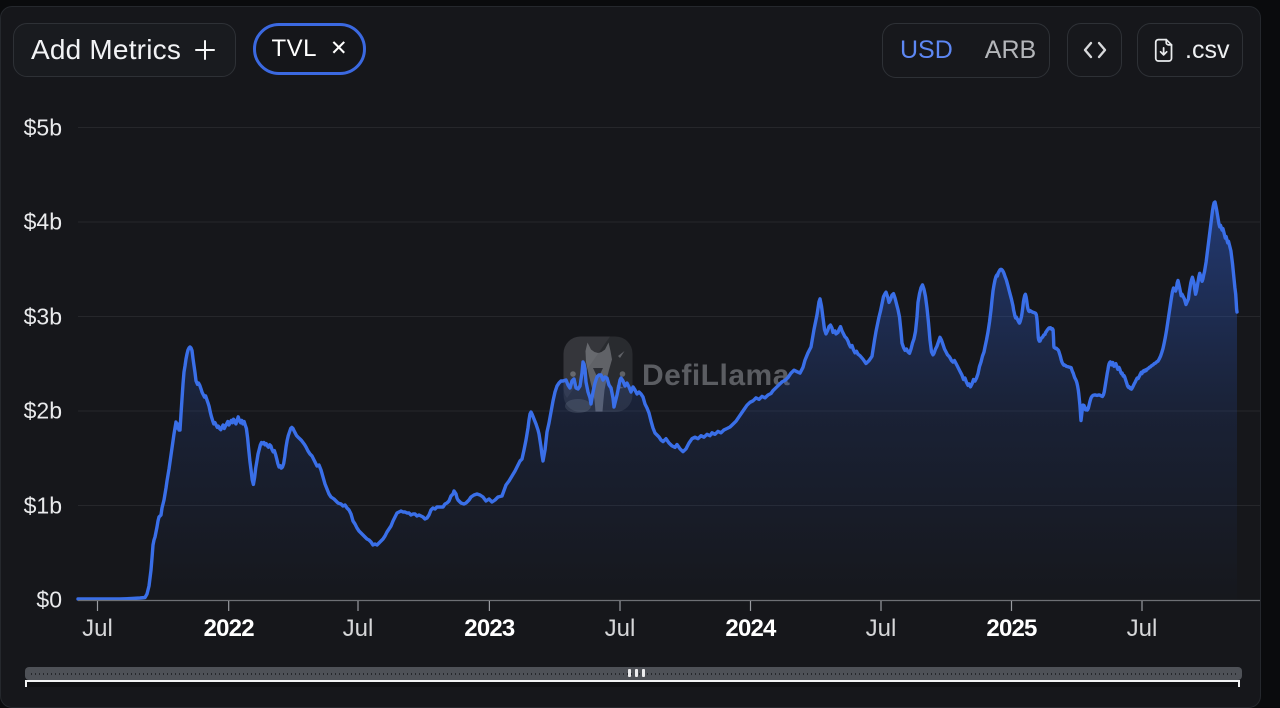 The width and height of the screenshot is (1280, 708). I want to click on svg-text: DefiLlama, so click(716, 375).